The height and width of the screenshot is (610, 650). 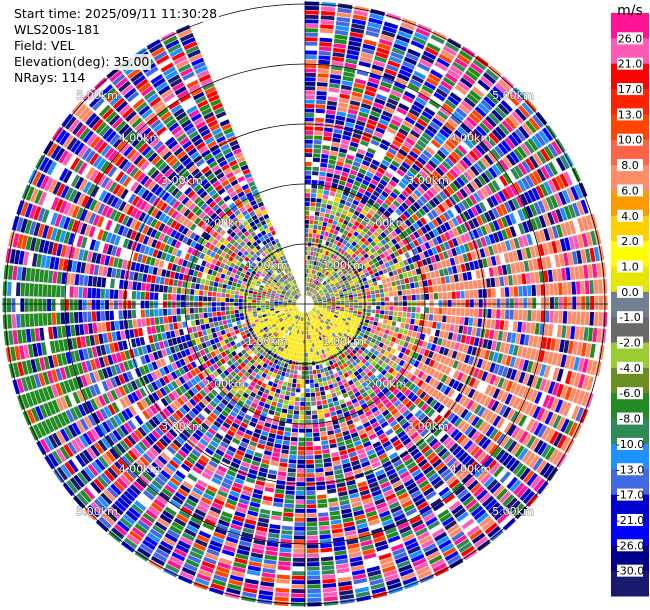 What do you see at coordinates (471, 312) in the screenshot?
I see `gate-cell-1949` at bounding box center [471, 312].